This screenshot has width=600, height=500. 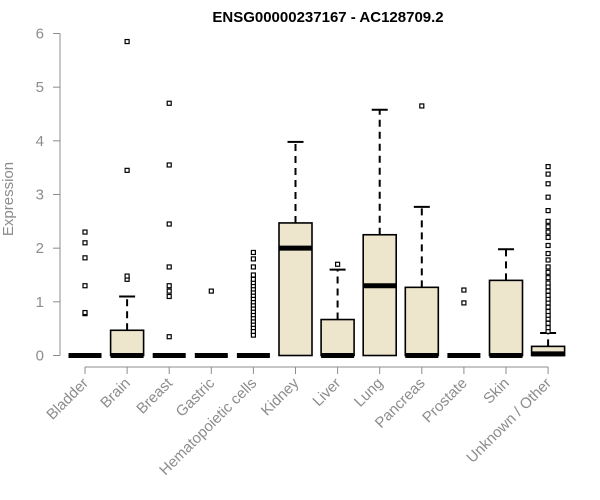 What do you see at coordinates (40, 34) in the screenshot?
I see `y-tick-label: 6` at bounding box center [40, 34].